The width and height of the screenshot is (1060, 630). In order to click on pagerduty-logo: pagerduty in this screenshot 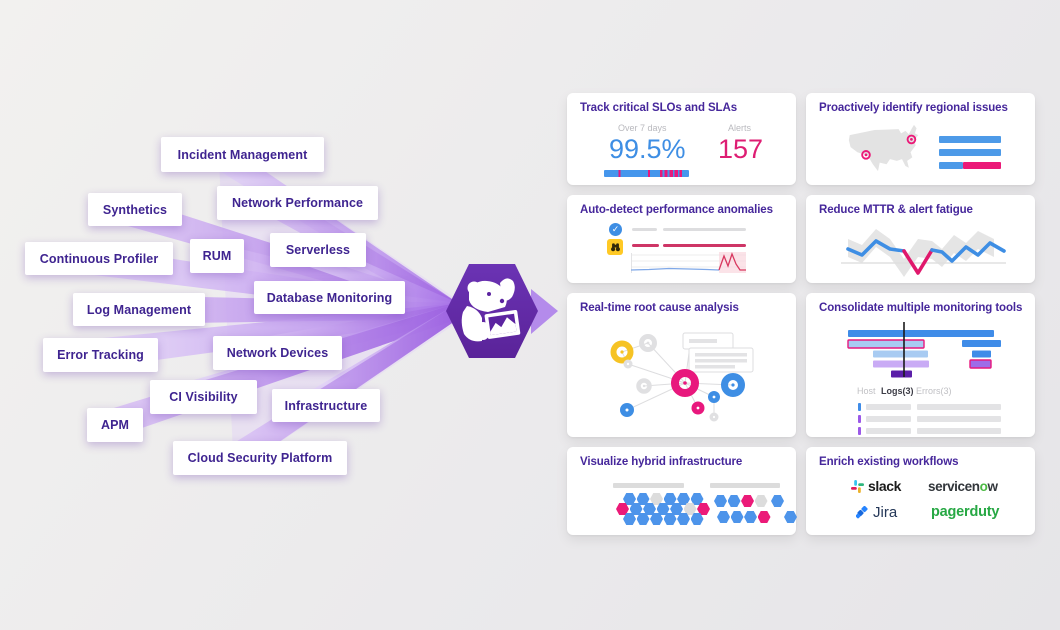, I will do `click(965, 512)`.